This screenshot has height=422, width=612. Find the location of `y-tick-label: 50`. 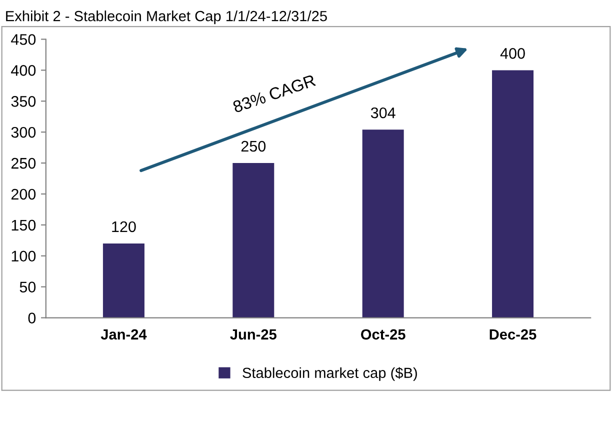

y-tick-label: 50 is located at coordinates (28, 287).